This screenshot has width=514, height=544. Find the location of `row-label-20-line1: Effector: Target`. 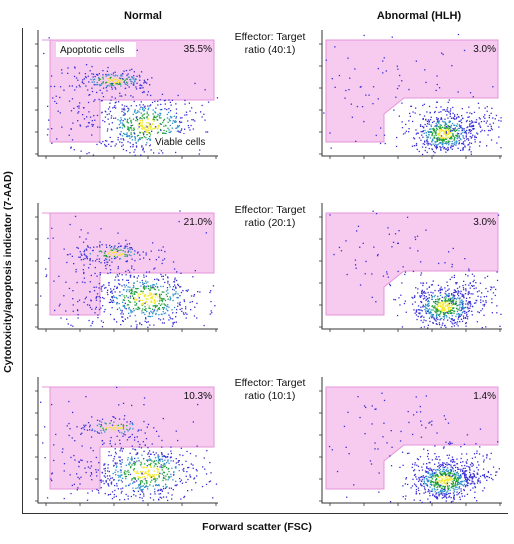

row-label-20-line1: Effector: Target is located at coordinates (270, 210).